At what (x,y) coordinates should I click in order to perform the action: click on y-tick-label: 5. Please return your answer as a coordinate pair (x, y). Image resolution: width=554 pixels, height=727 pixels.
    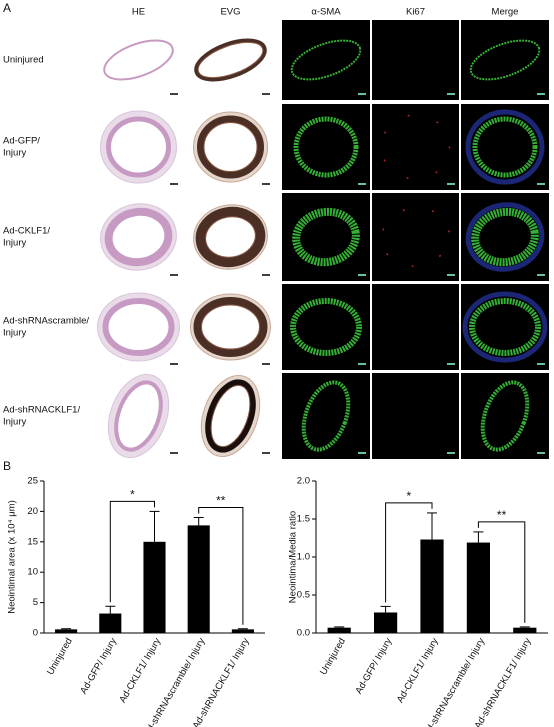
    Looking at the image, I should click on (35, 602).